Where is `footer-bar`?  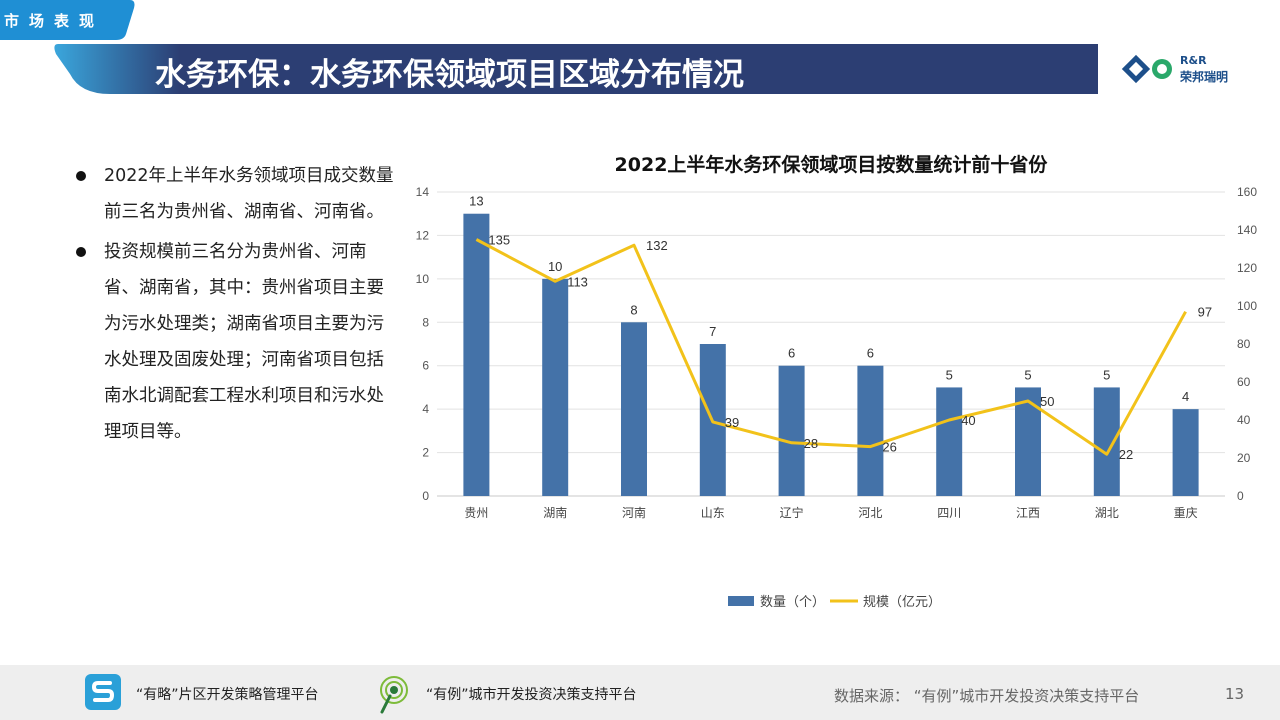 footer-bar is located at coordinates (640, 692).